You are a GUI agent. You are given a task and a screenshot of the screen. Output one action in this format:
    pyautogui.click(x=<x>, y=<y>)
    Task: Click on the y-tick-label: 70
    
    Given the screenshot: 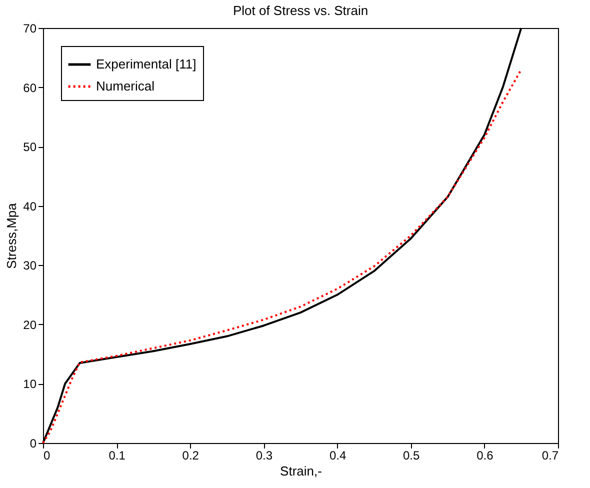 What is the action you would take?
    pyautogui.click(x=30, y=29)
    